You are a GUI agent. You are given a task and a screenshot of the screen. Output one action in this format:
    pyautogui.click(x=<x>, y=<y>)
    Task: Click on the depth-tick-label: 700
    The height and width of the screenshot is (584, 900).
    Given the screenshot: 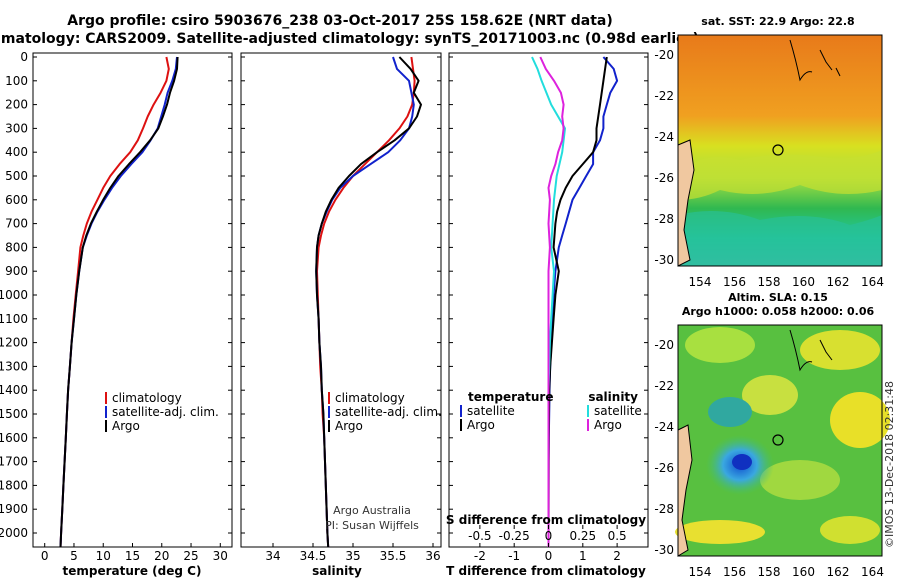 What is the action you would take?
    pyautogui.click(x=16, y=224)
    